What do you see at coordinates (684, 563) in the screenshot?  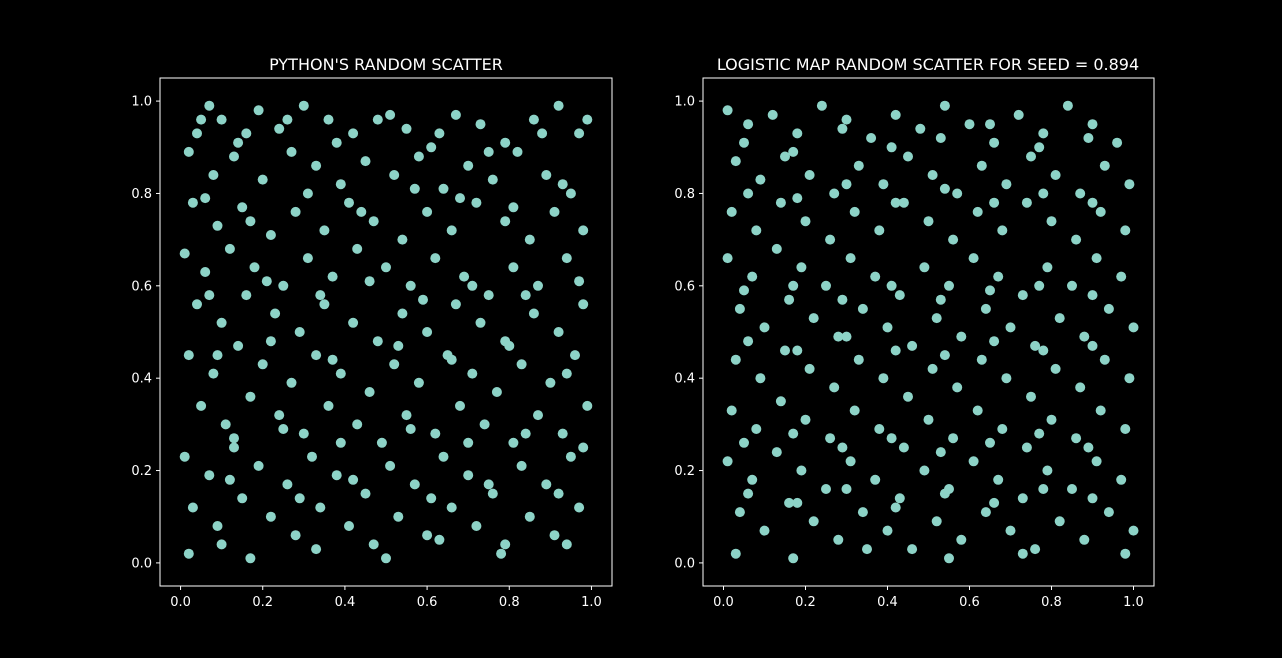 I see `y-tick-label: 0.0` at bounding box center [684, 563].